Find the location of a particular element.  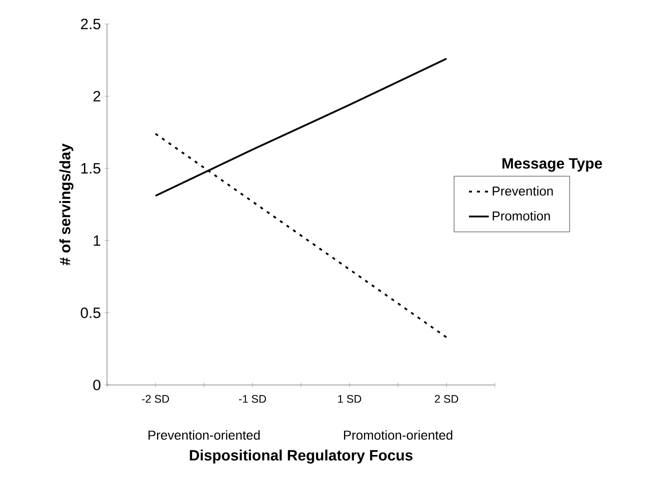

x-tick-label: -2 SD is located at coordinates (155, 399).